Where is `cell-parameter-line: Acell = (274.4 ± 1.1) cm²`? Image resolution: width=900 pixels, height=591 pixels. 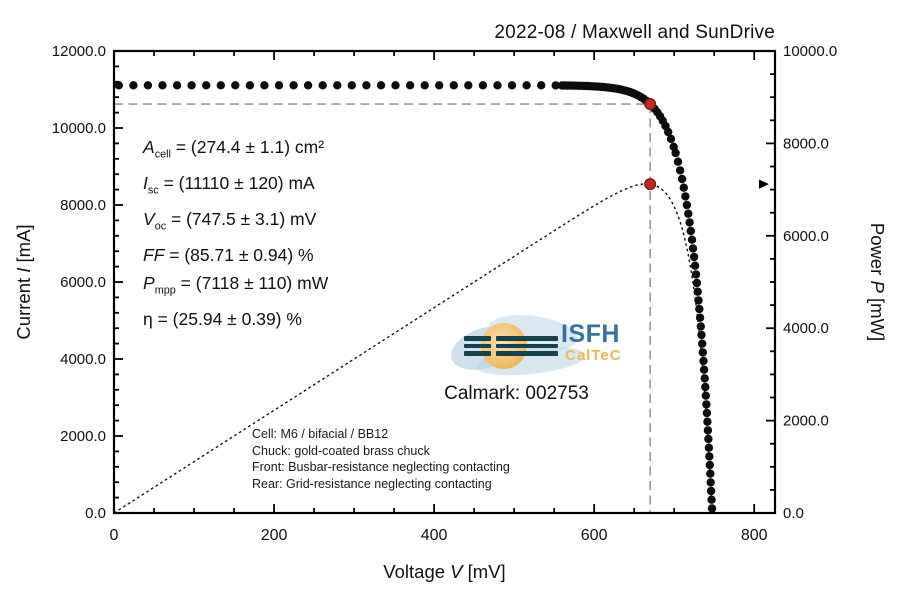
cell-parameter-line: Acell = (274.4 ± 1.1) cm² is located at coordinates (234, 149).